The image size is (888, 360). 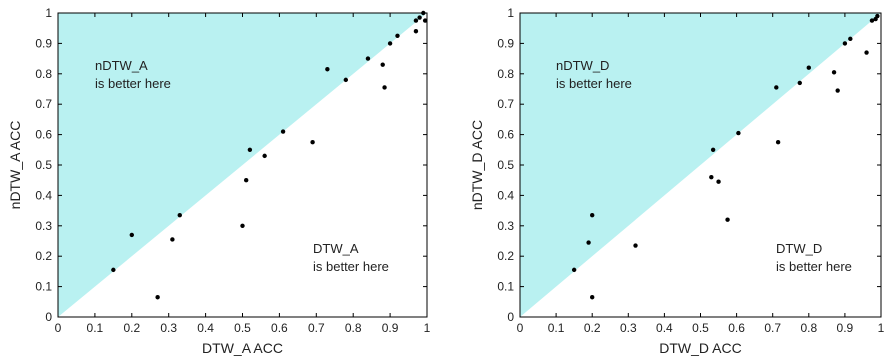 I want to click on y-axis-label: nDTW_A ACC, so click(x=15, y=165).